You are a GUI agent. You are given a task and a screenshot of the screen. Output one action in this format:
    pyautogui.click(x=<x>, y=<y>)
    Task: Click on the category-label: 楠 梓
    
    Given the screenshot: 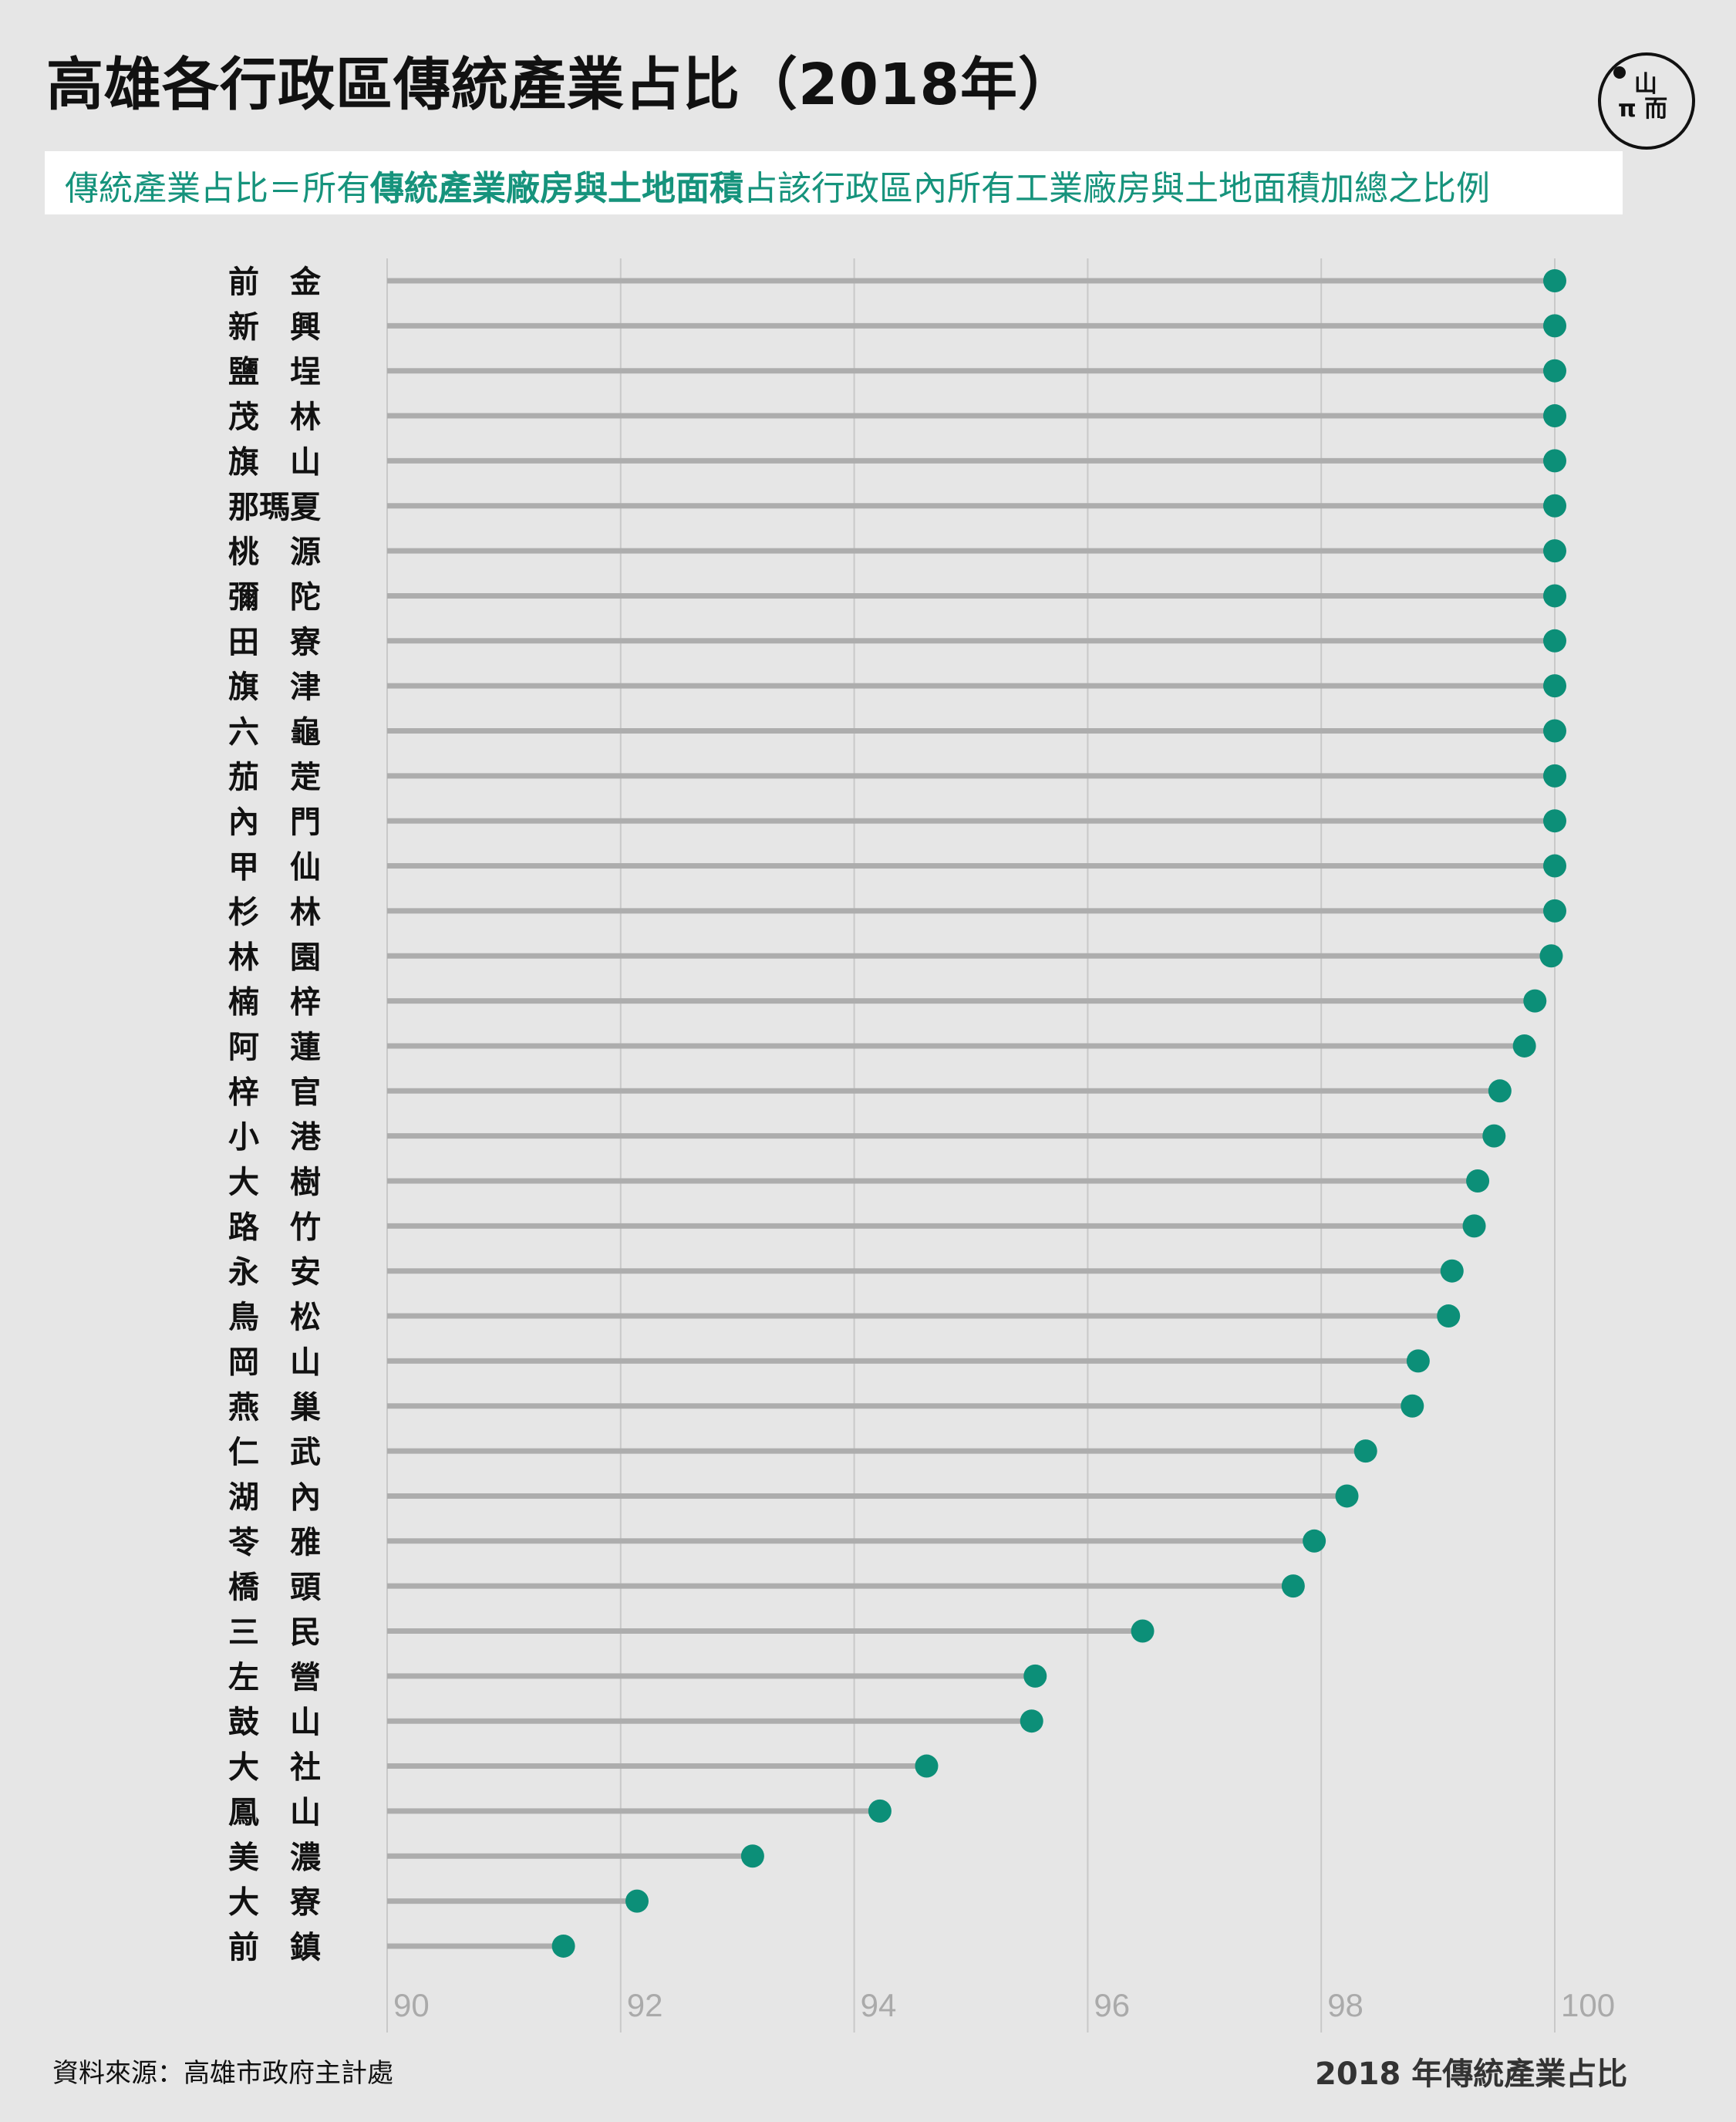 What is the action you would take?
    pyautogui.click(x=275, y=1003)
    